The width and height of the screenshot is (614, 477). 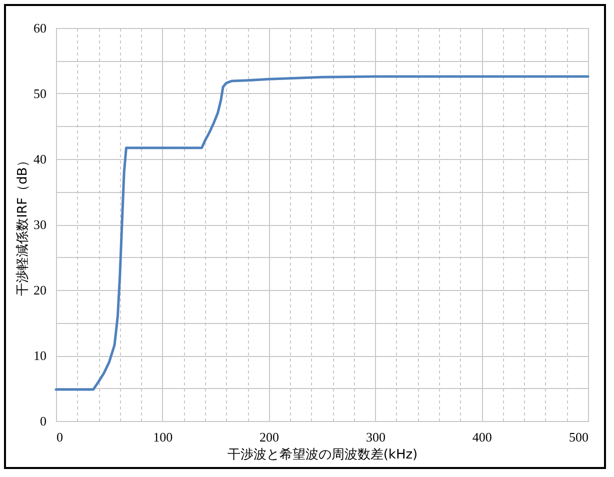 What do you see at coordinates (482, 437) in the screenshot?
I see `x-tick-label: 400` at bounding box center [482, 437].